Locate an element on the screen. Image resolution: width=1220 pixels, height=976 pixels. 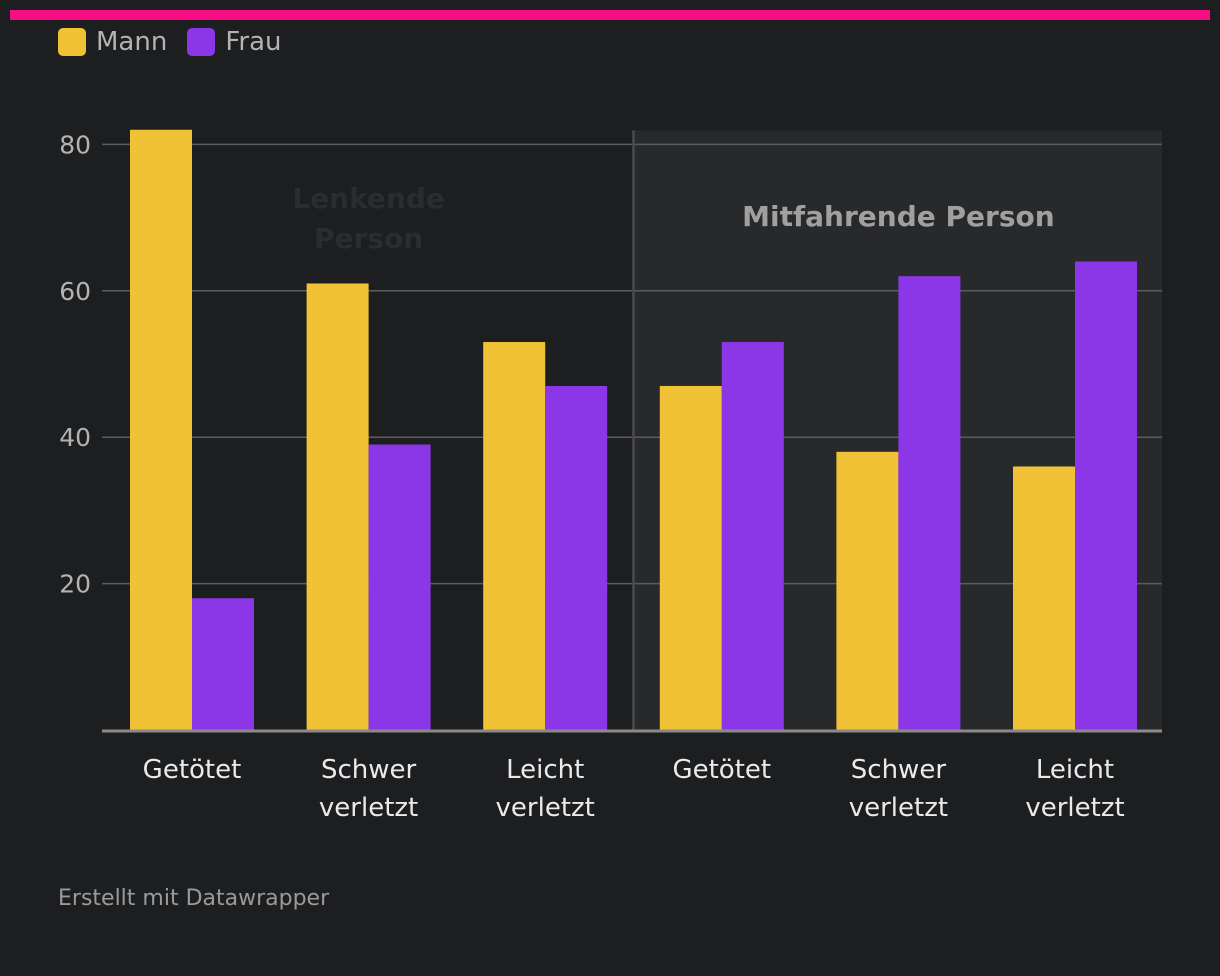
group-label-lenkende-line-1: Lenkende is located at coordinates (368, 198).